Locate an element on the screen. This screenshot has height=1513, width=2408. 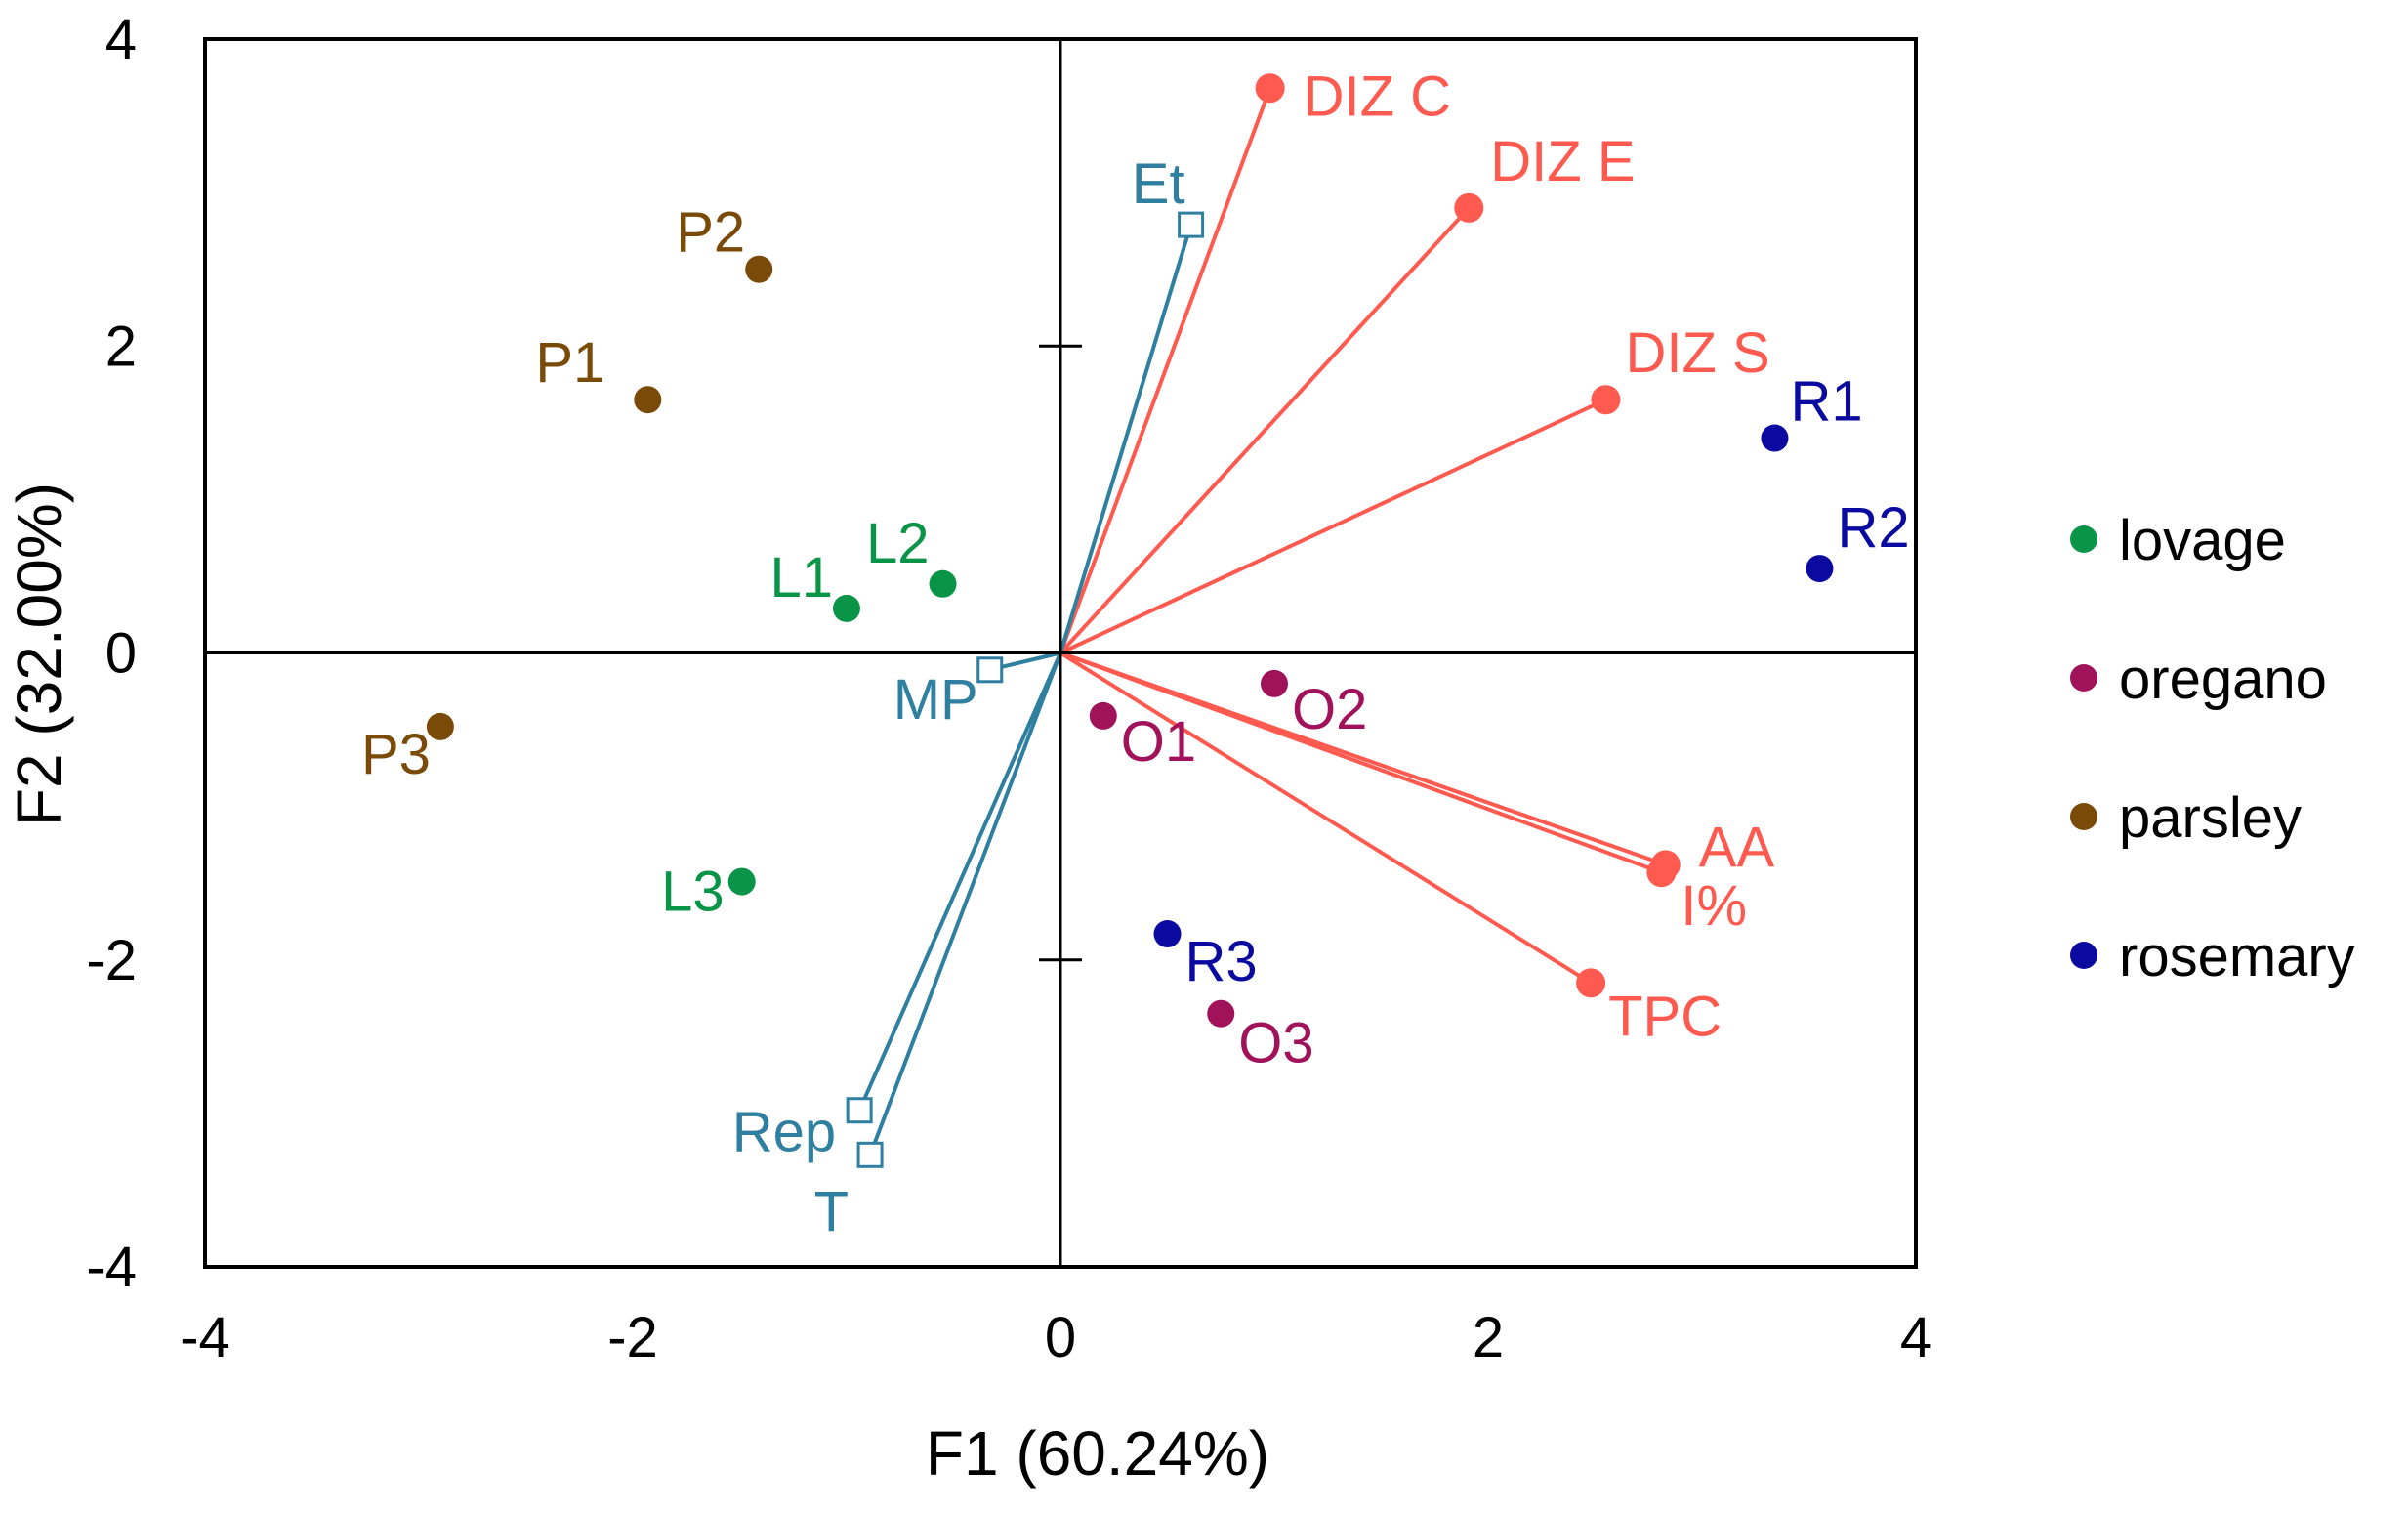
x-axis-title: F1 (60.24%) is located at coordinates (1097, 1453).